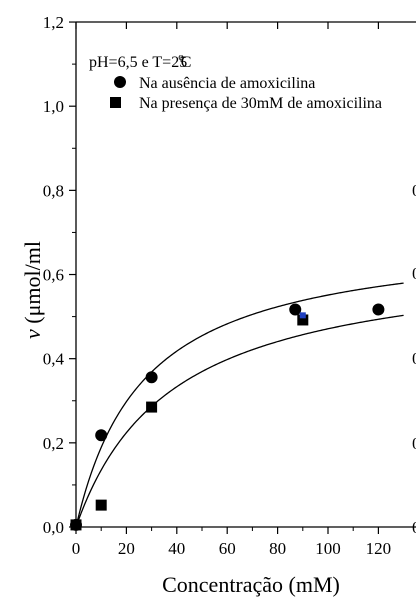 The width and height of the screenshot is (416, 613). Describe the element at coordinates (53, 106) in the screenshot. I see `y-tick-label: 1,0` at that location.